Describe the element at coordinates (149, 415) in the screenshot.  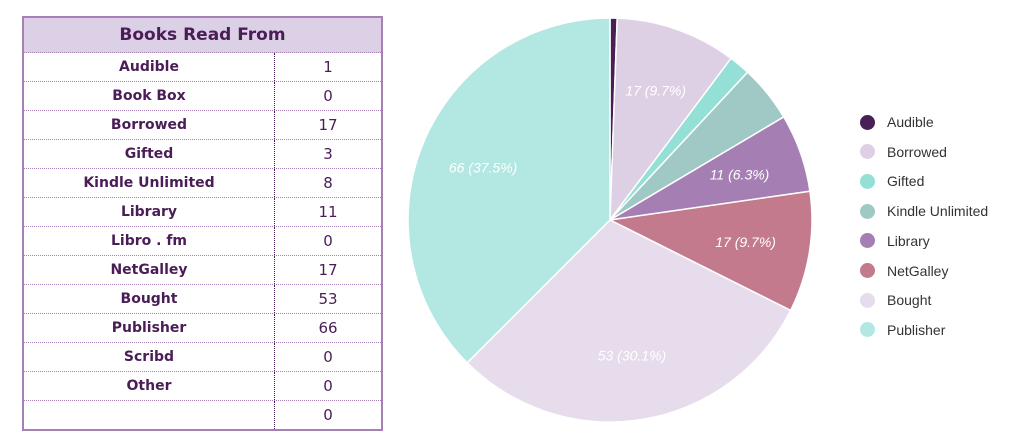
I see `row-name` at that location.